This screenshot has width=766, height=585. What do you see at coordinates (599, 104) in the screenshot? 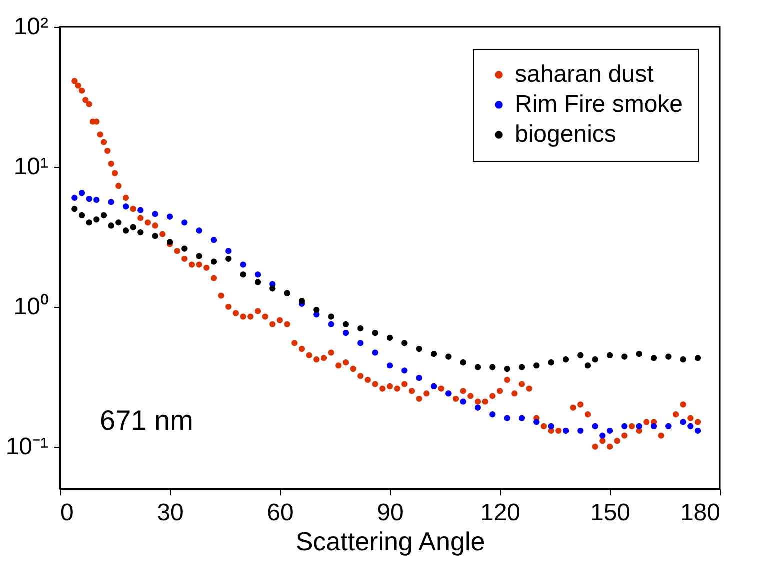
I see `legend-label: Rim Fire smoke` at bounding box center [599, 104].